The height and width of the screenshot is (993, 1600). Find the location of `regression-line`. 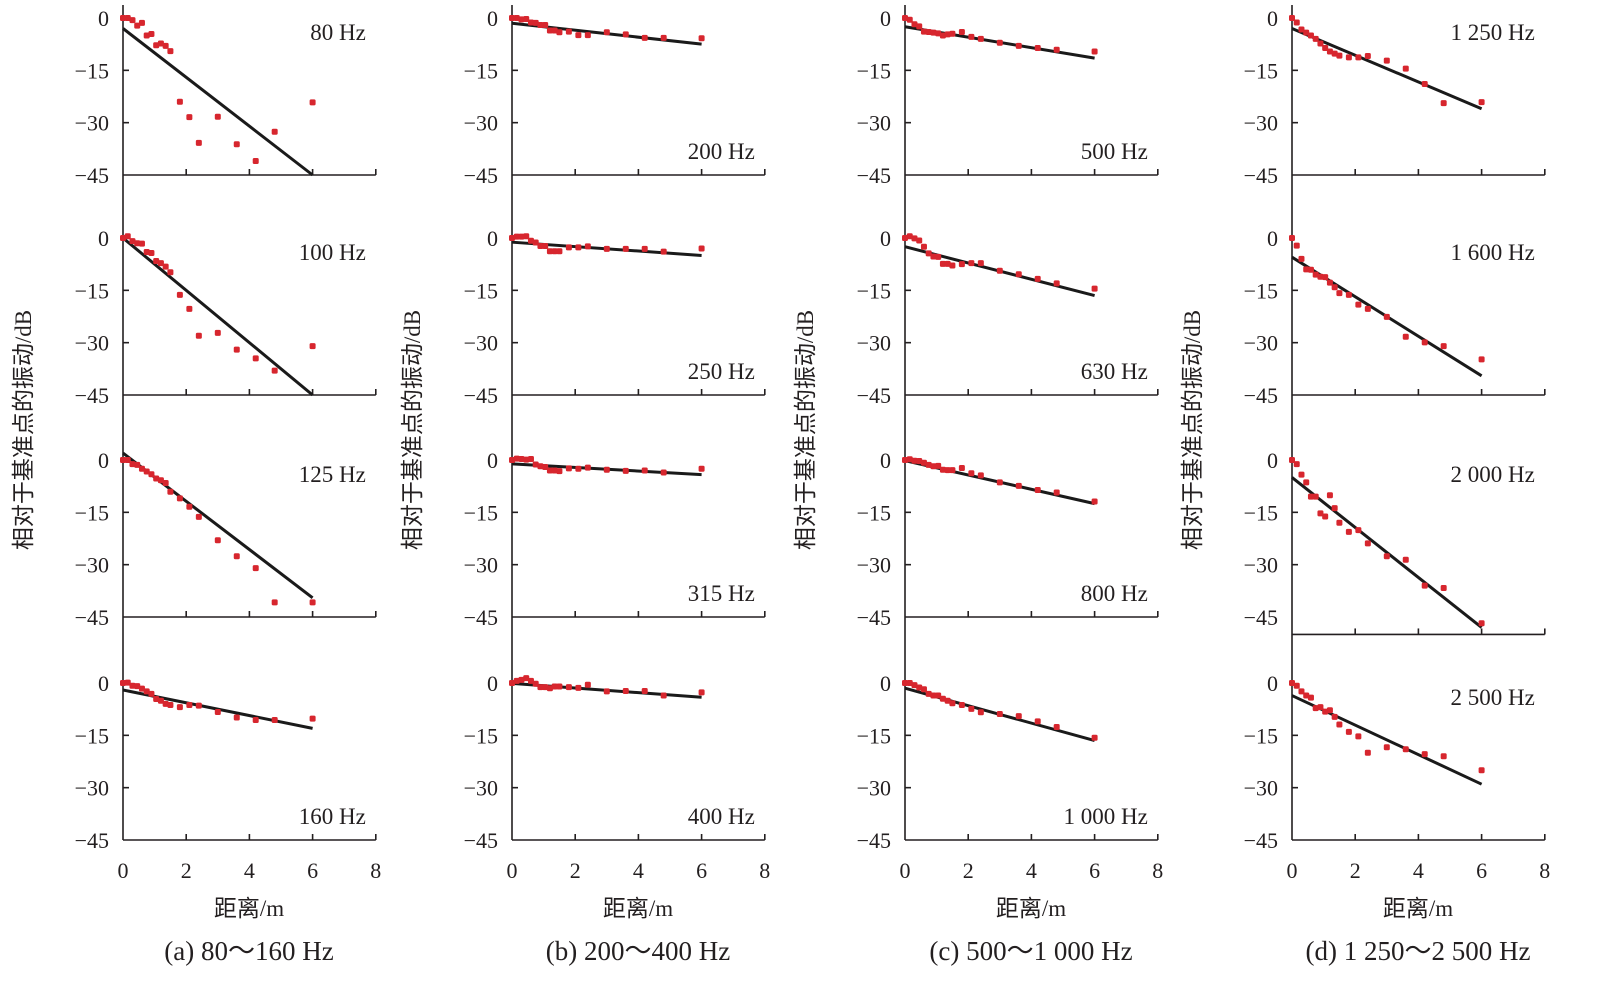

regression-line is located at coordinates (1387, 69).